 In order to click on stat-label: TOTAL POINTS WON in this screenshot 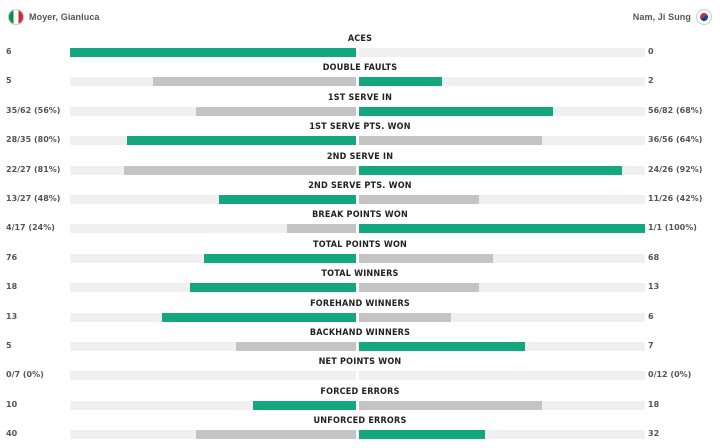, I will do `click(360, 244)`.